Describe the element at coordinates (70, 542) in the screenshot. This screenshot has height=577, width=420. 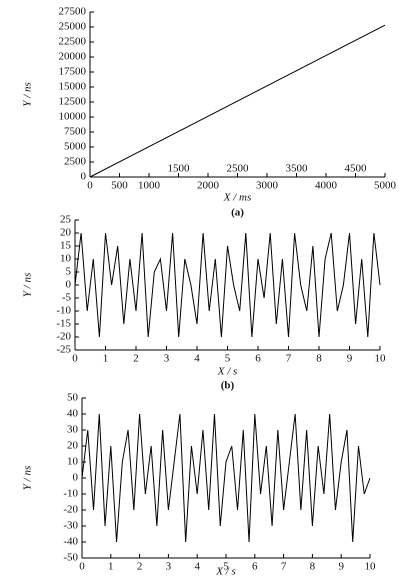
I see `y-tick-label: -40` at that location.